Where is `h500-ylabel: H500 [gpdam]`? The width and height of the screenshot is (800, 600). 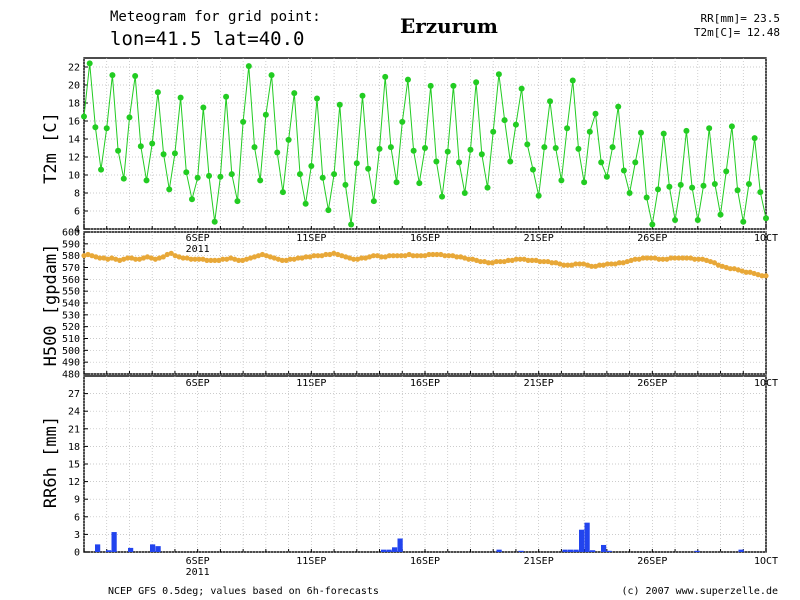
h500-ylabel: H500 [gpdam] is located at coordinates (51, 305).